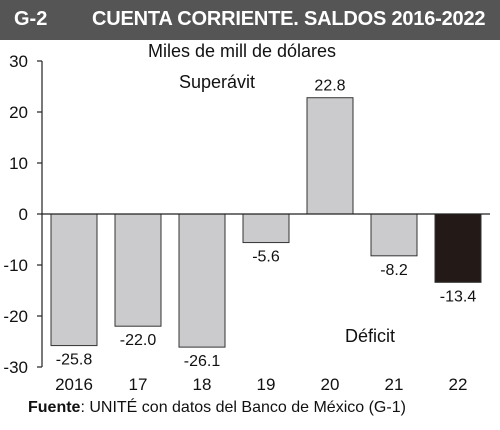 The height and width of the screenshot is (430, 500). What do you see at coordinates (23, 214) in the screenshot?
I see `y-tick-label: 0` at bounding box center [23, 214].